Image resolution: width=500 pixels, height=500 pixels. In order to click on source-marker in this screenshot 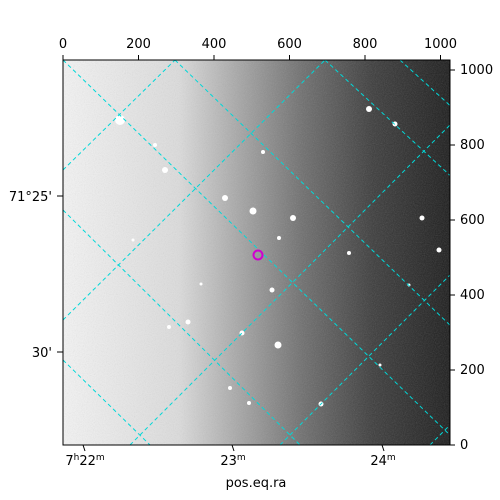, I will do `click(258, 255)`.